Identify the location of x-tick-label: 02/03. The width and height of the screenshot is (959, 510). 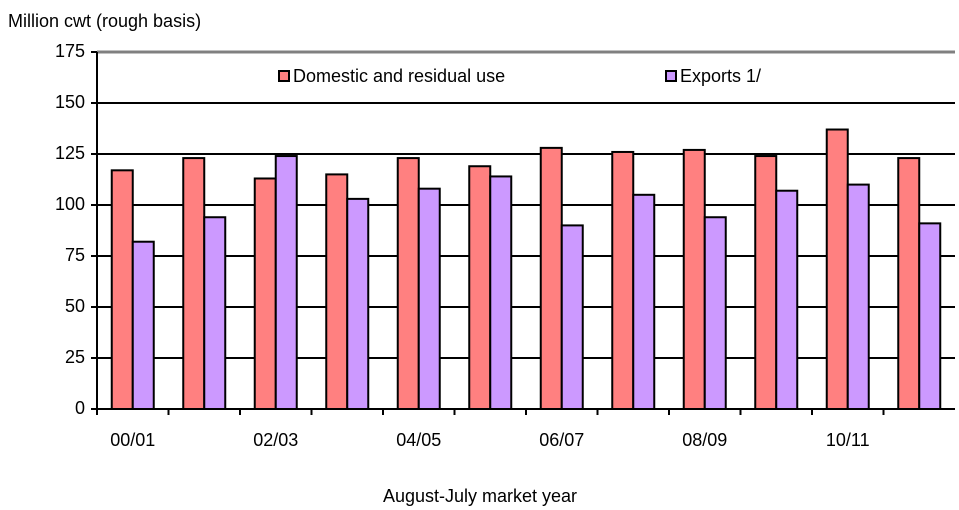
(275, 440).